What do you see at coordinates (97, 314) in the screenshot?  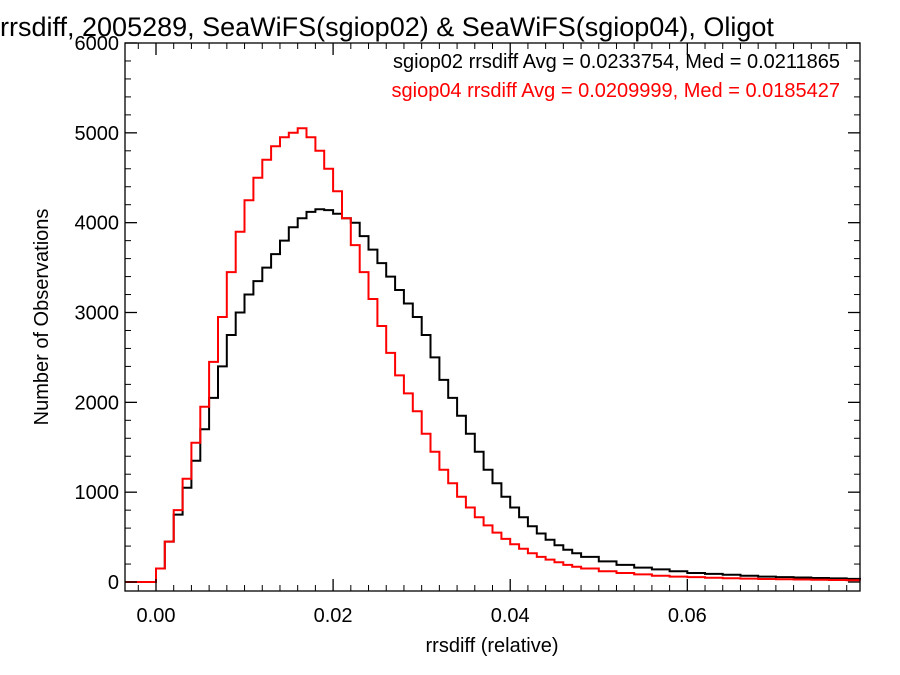 I see `y-tick-label: 3000` at bounding box center [97, 314].